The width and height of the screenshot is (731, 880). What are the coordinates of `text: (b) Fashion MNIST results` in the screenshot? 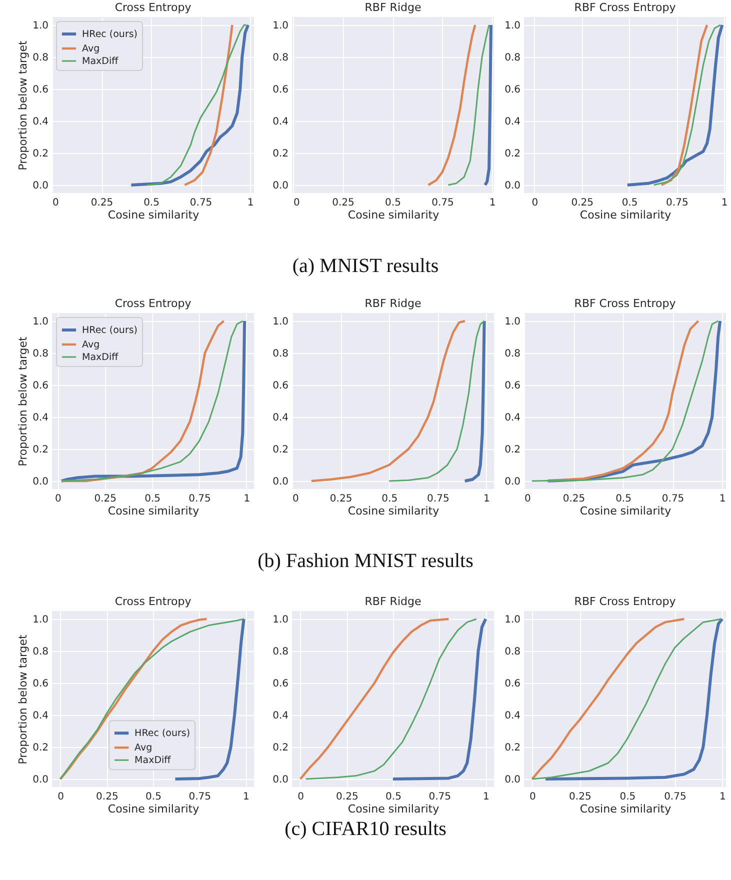 It's located at (365, 561).